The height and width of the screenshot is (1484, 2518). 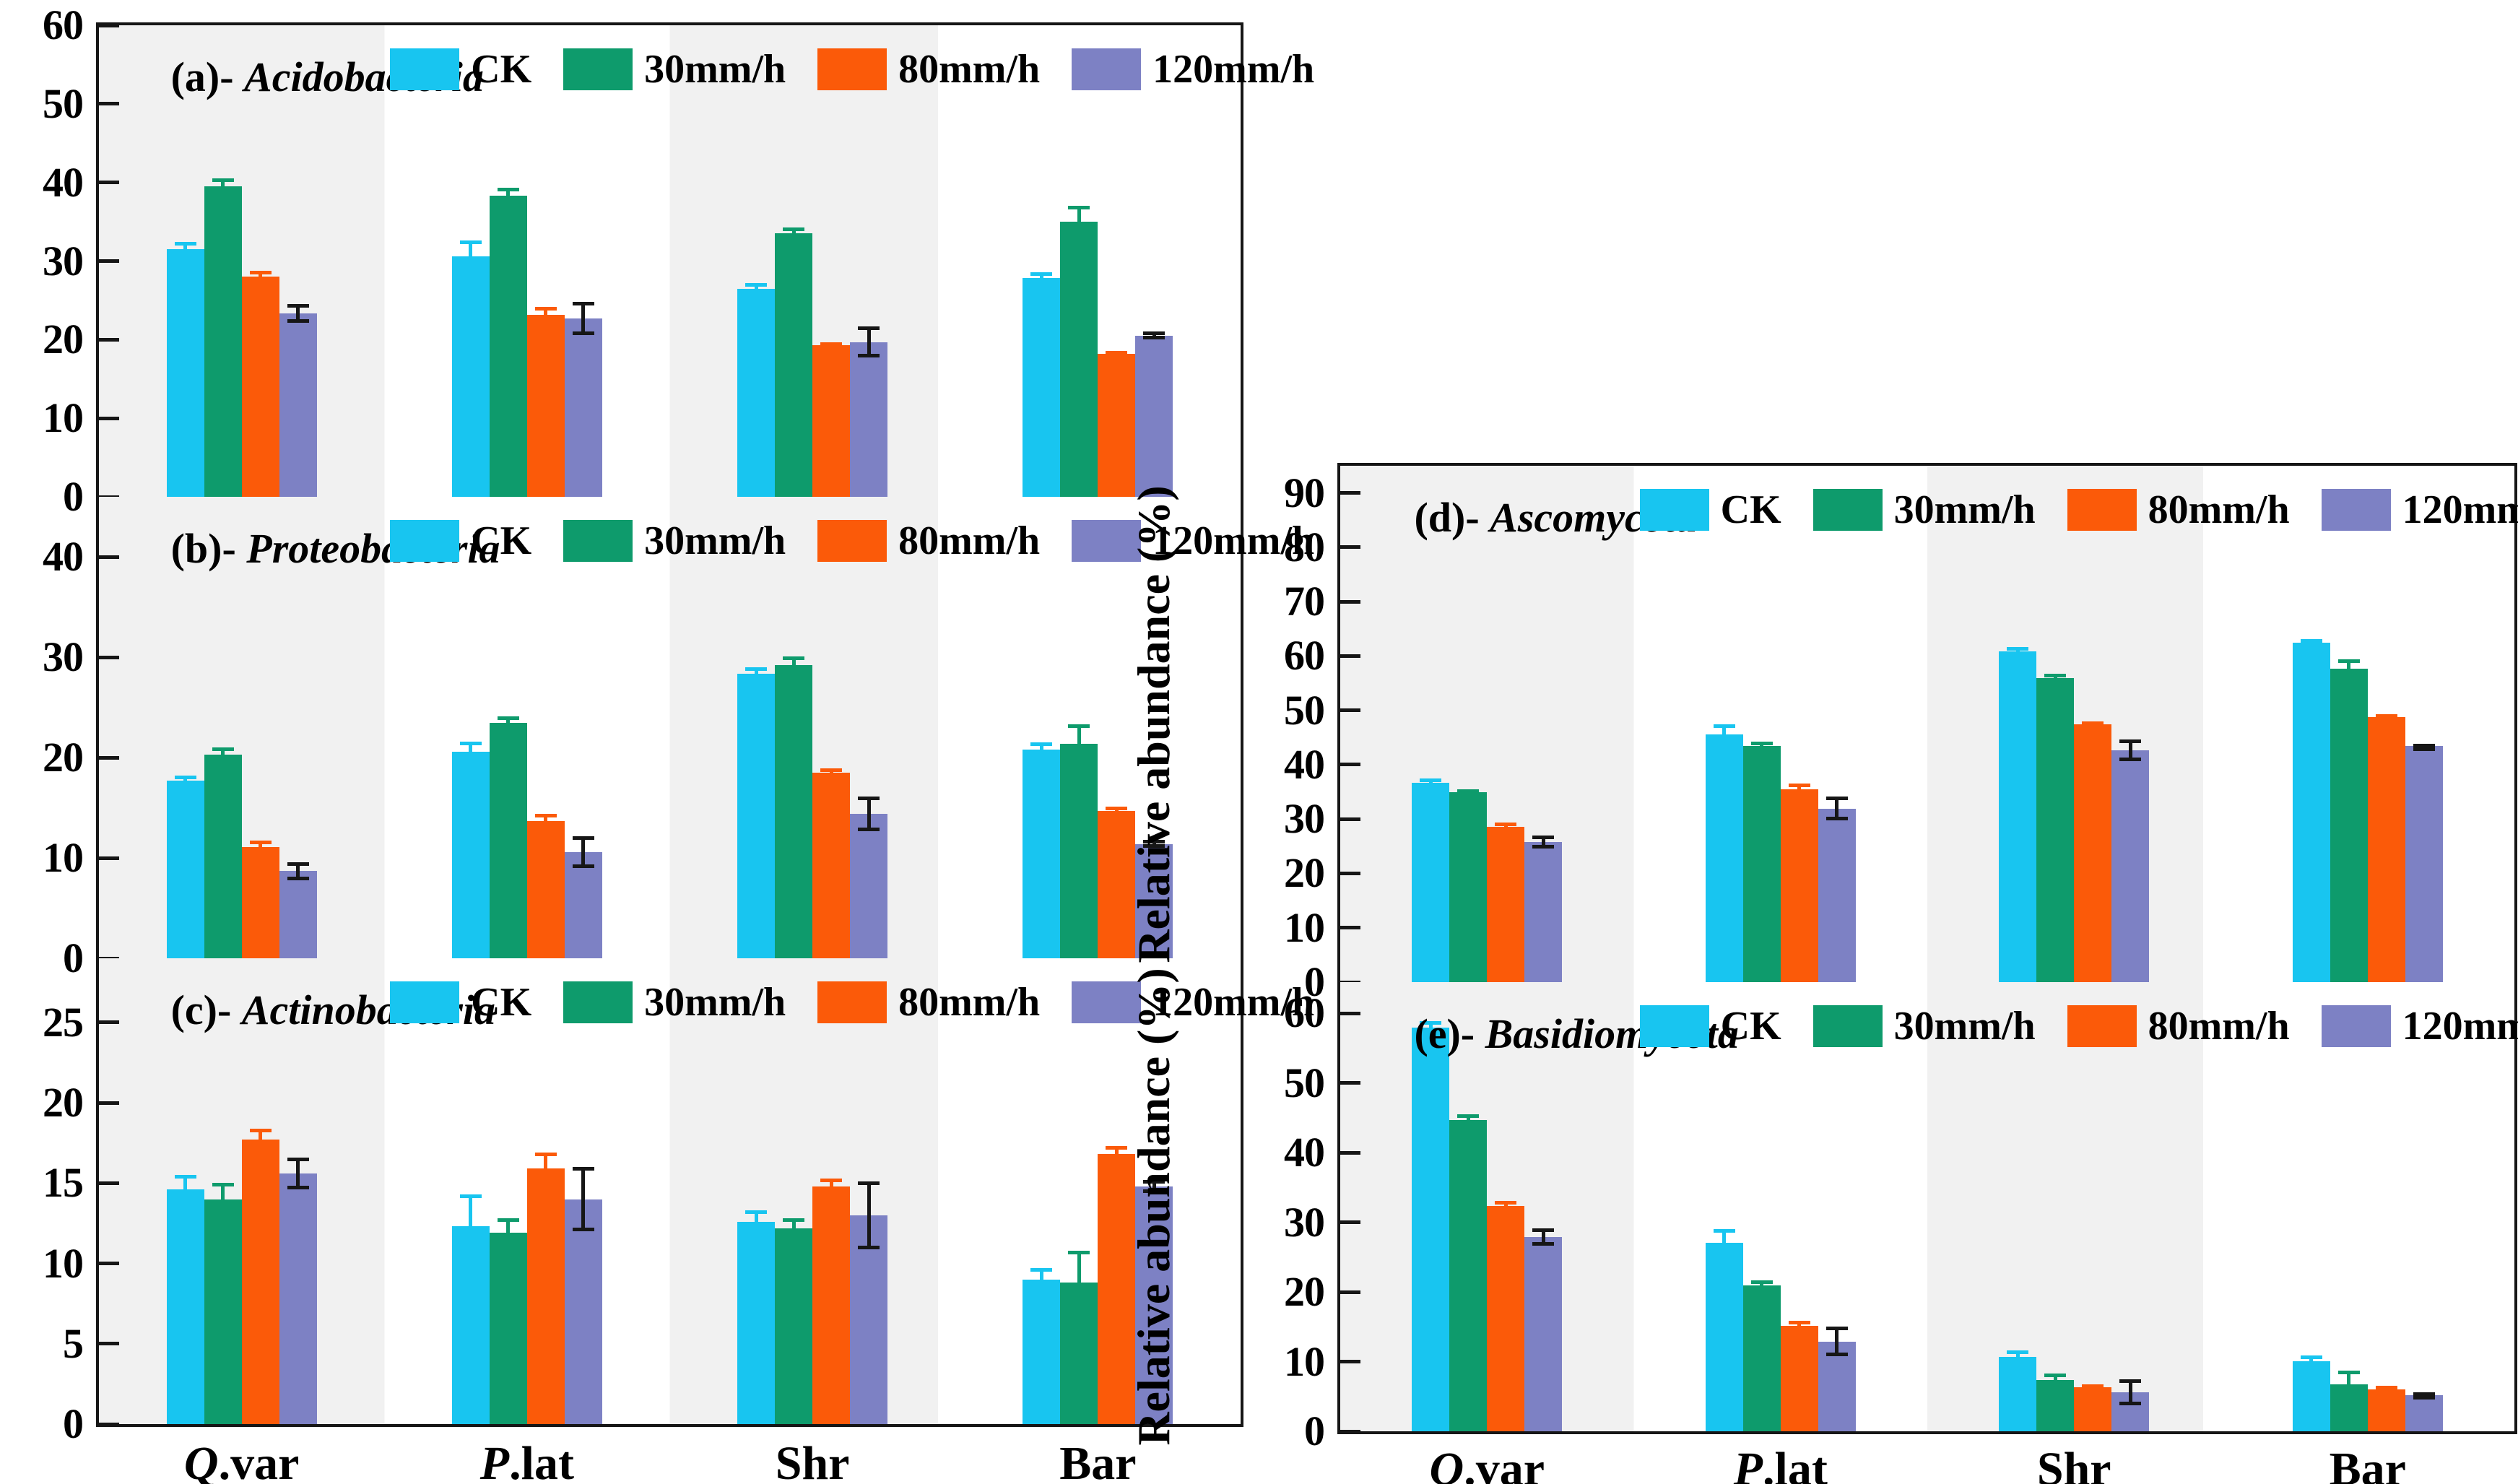 I want to click on bar-c-s3-g0, so click(x=298, y=1298).